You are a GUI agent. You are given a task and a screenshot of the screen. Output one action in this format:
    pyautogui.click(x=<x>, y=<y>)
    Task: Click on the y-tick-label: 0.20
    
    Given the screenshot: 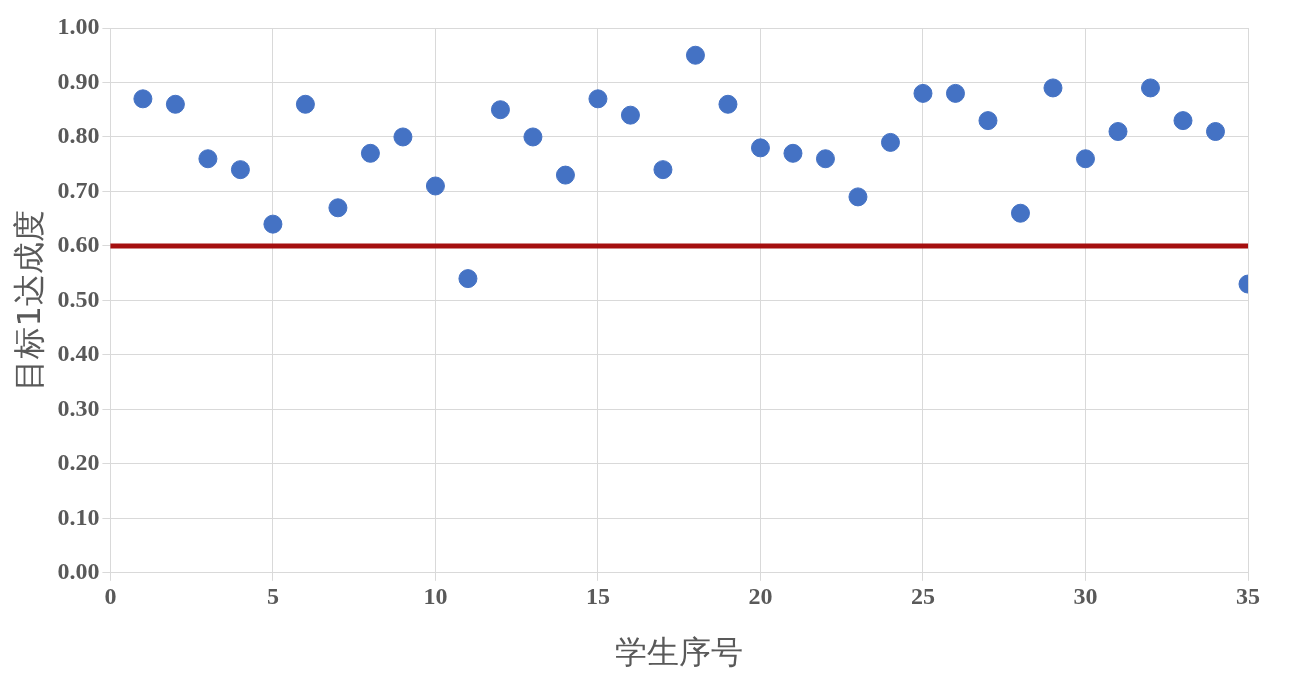 What is the action you would take?
    pyautogui.click(x=78, y=462)
    